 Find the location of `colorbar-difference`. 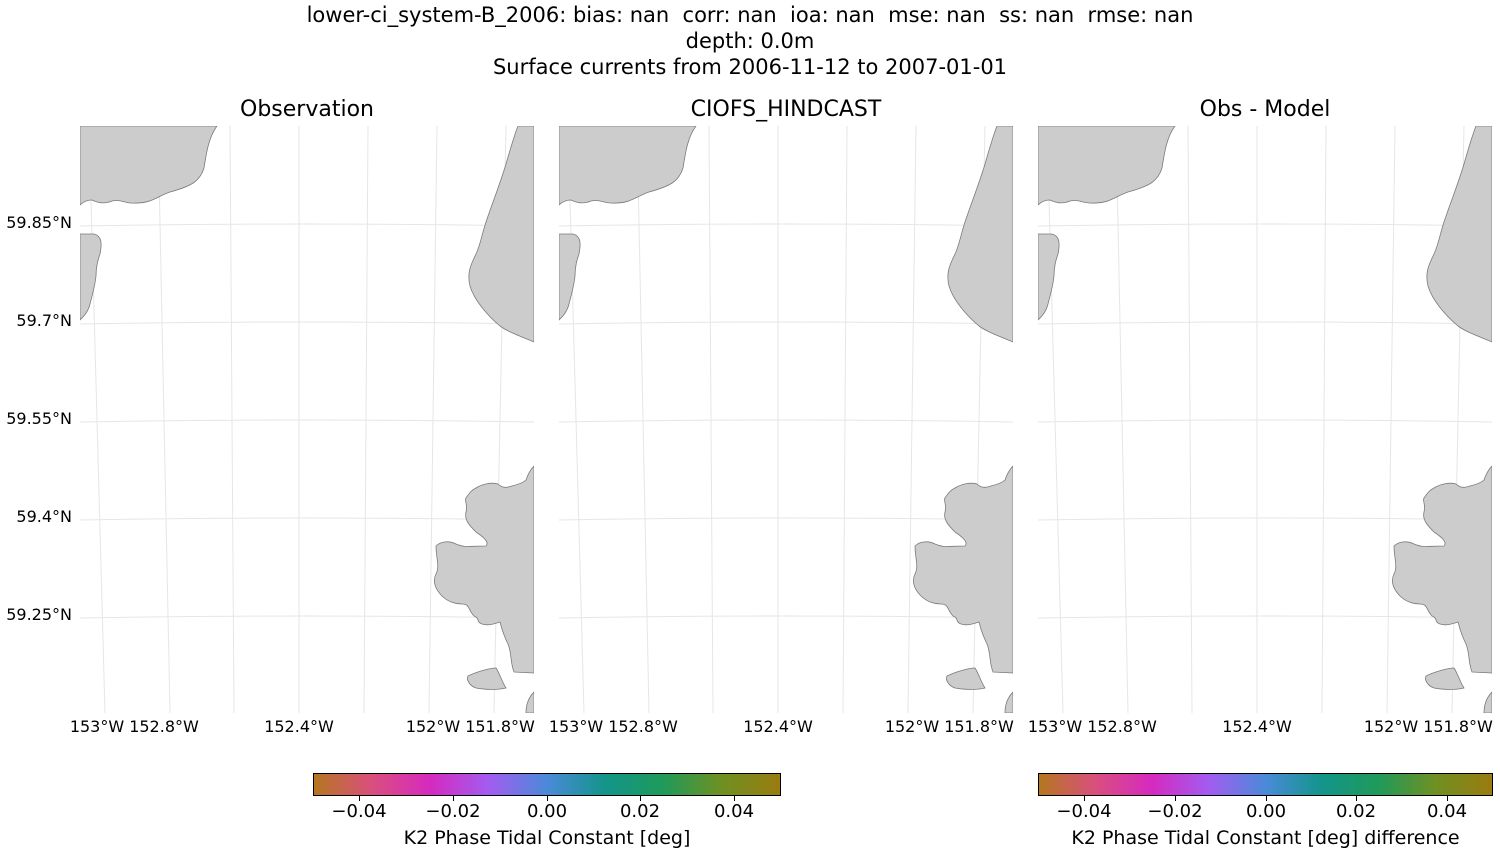

colorbar-difference is located at coordinates (1265, 784).